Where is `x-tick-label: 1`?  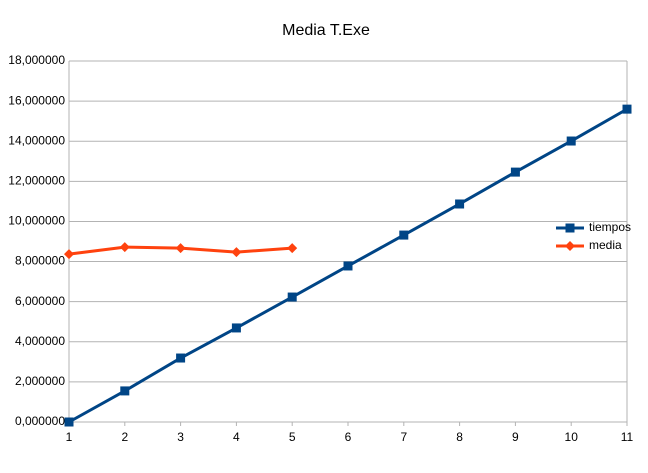
x-tick-label: 1 is located at coordinates (69, 437).